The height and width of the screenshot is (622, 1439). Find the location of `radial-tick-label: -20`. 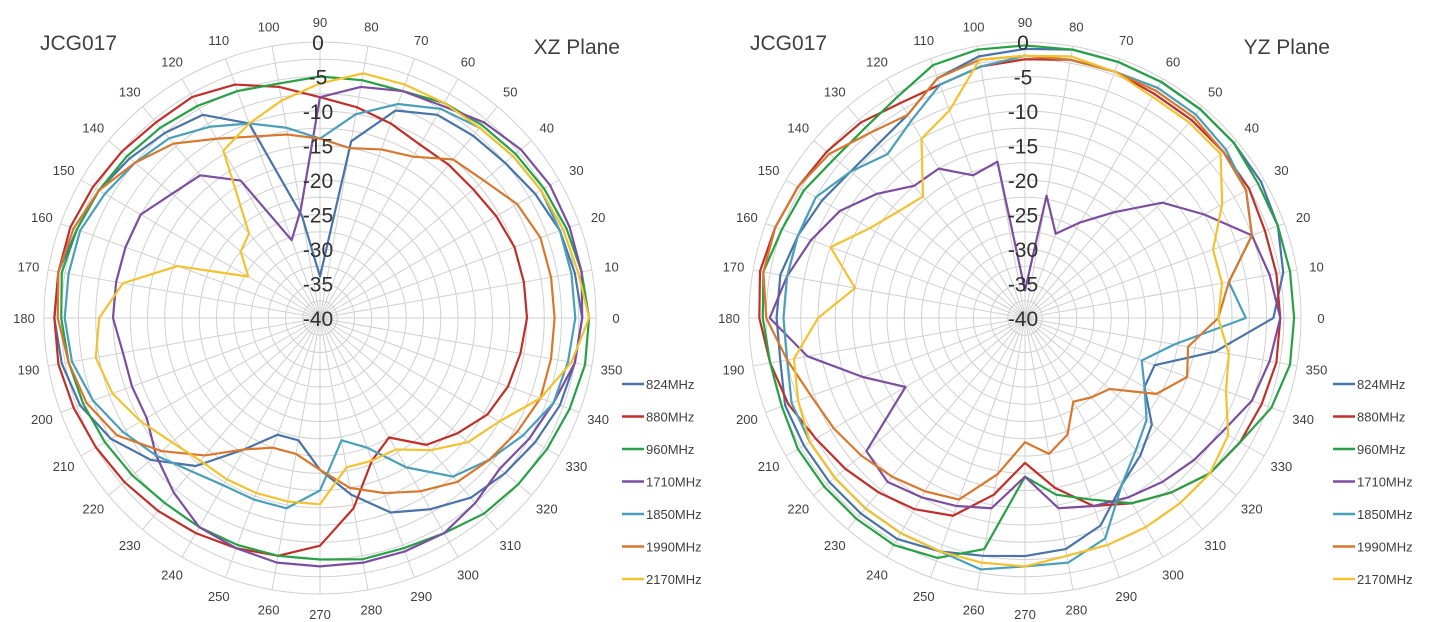

radial-tick-label: -20 is located at coordinates (1023, 181).